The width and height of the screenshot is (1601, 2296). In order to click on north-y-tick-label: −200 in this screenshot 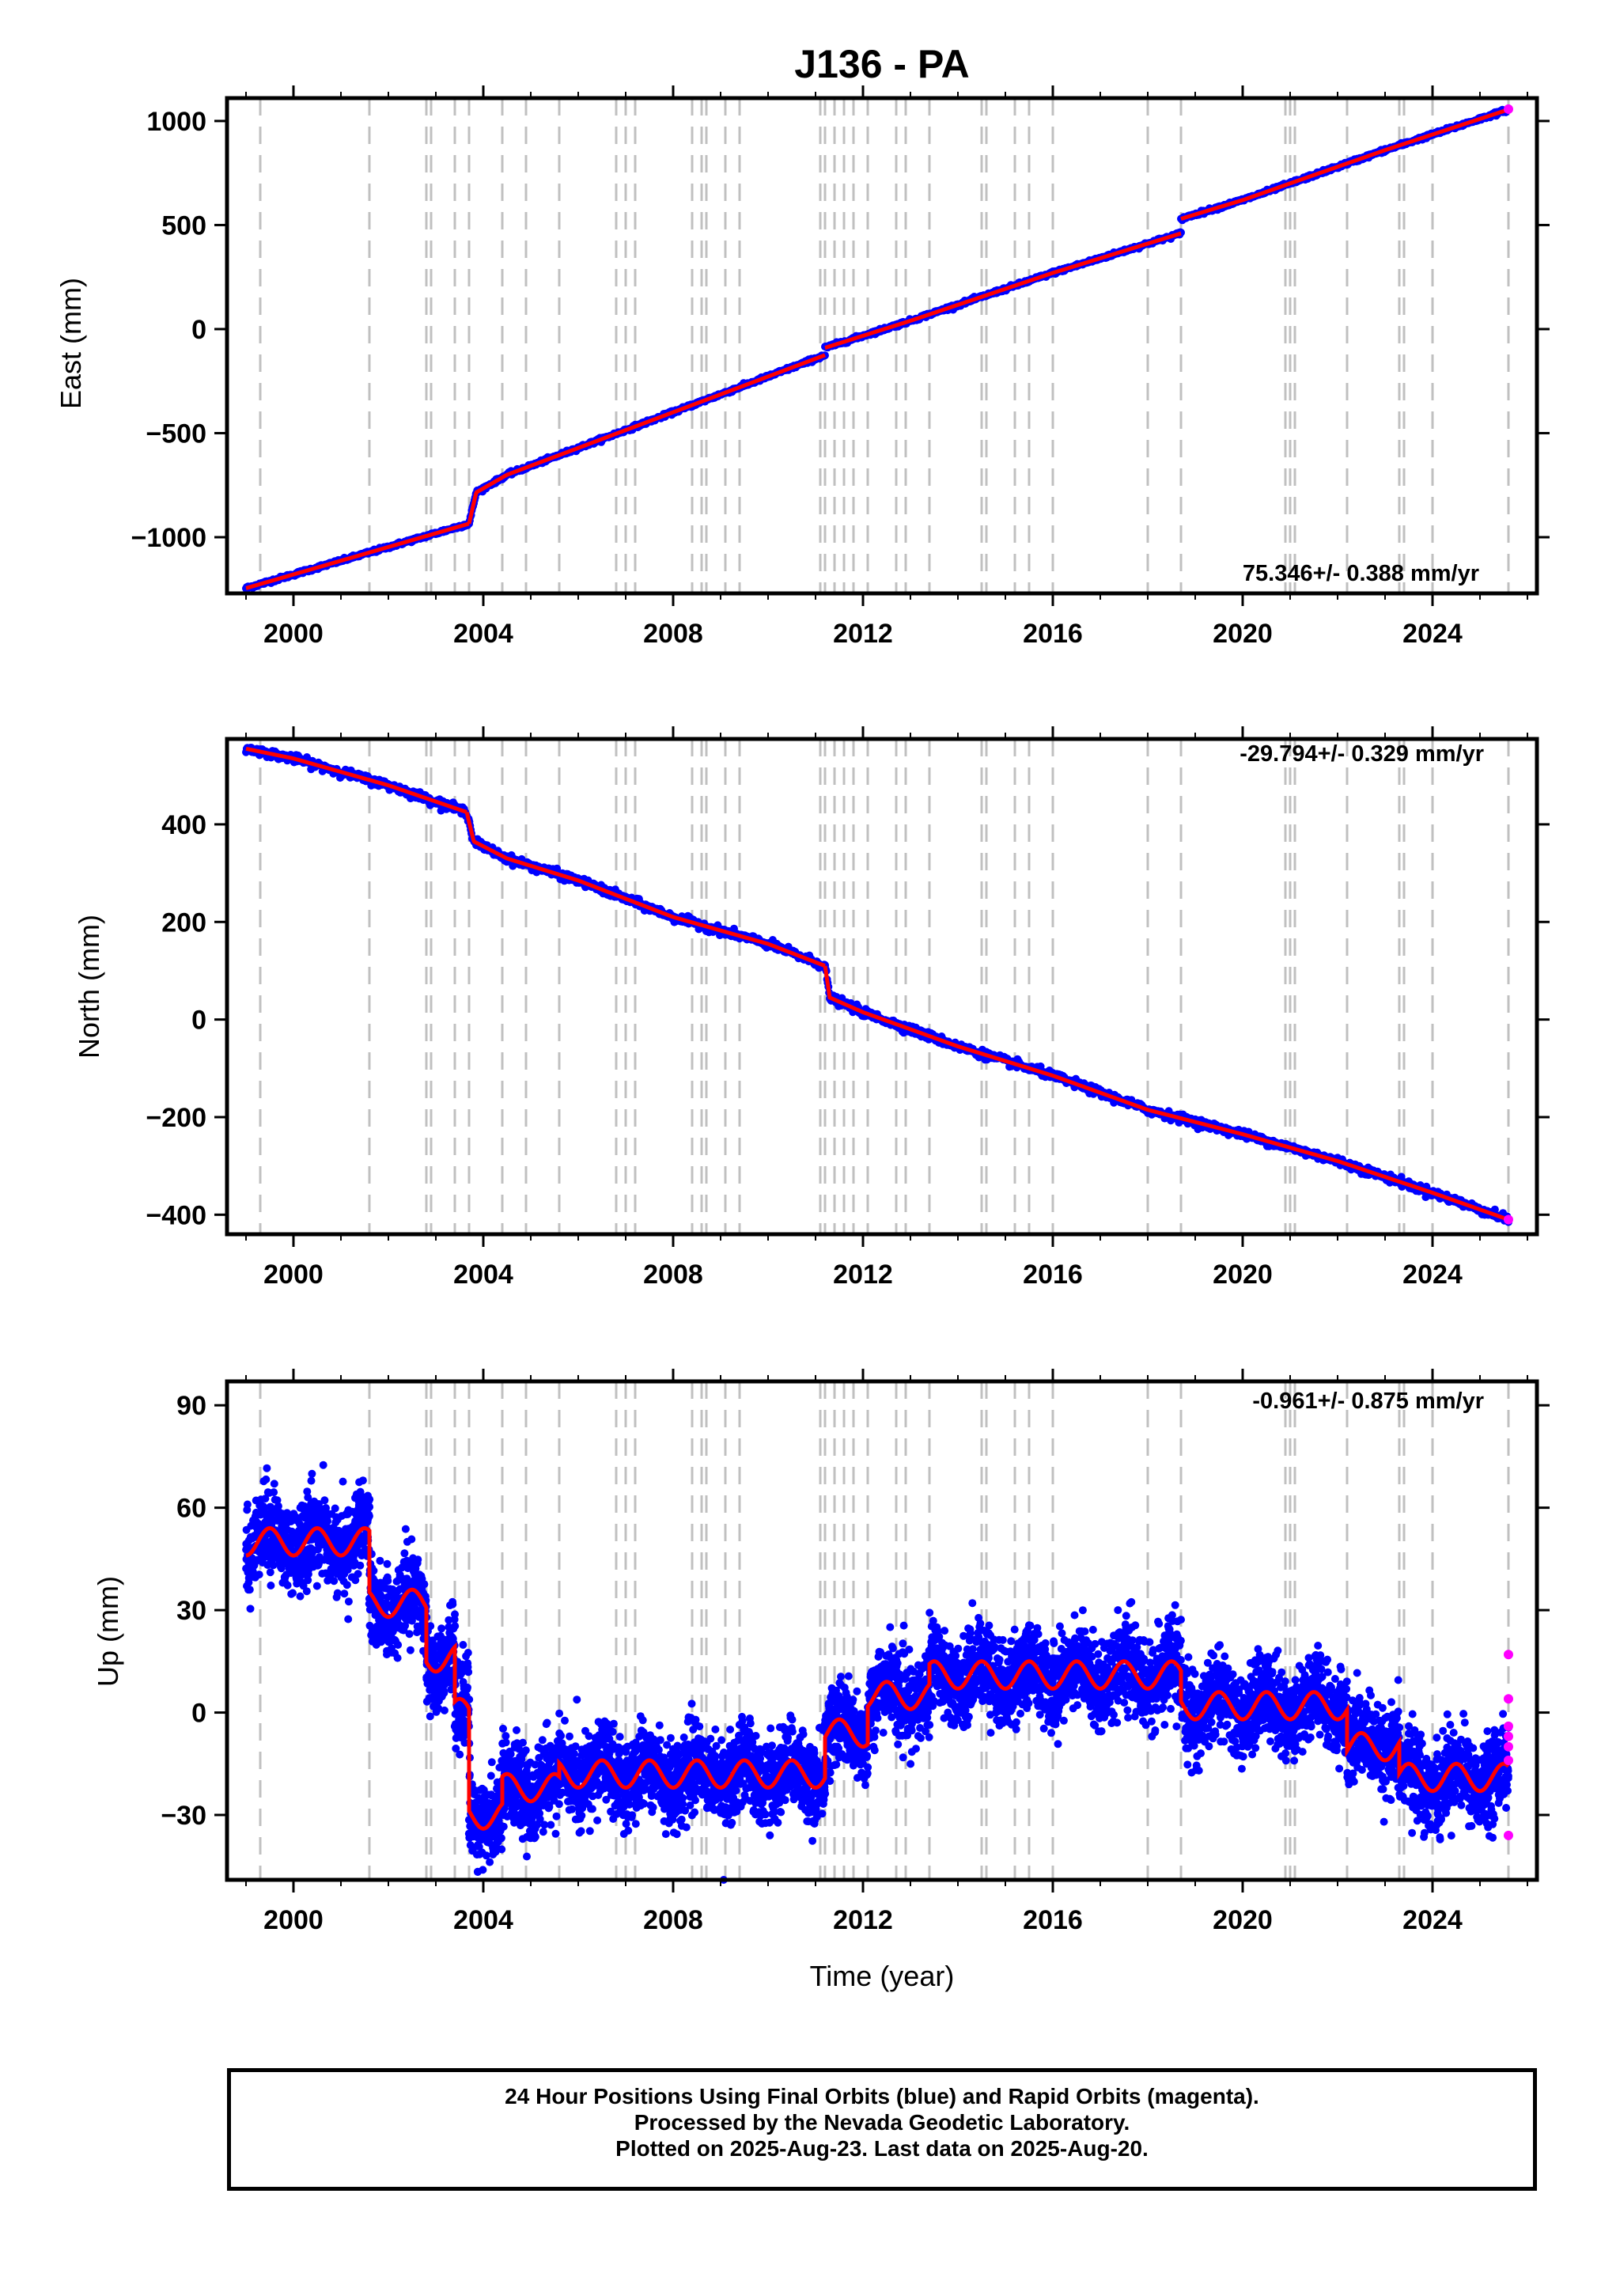, I will do `click(176, 1118)`.